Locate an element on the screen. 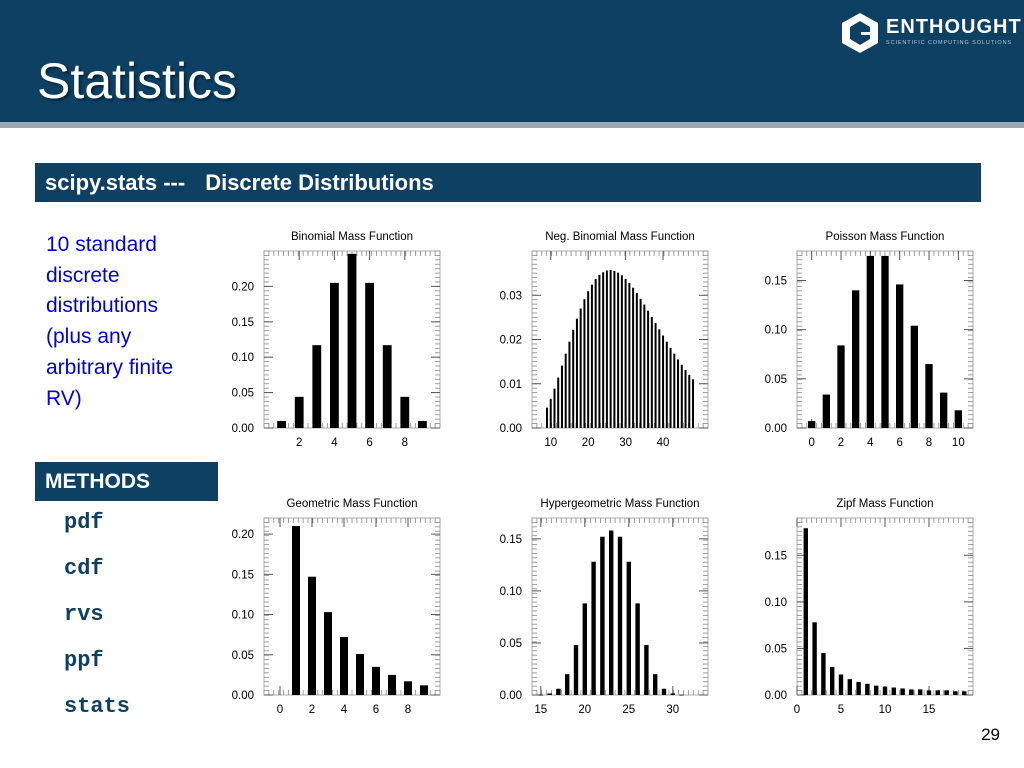 Image resolution: width=1024 pixels, height=768 pixels. method-item: stats is located at coordinates (97, 706).